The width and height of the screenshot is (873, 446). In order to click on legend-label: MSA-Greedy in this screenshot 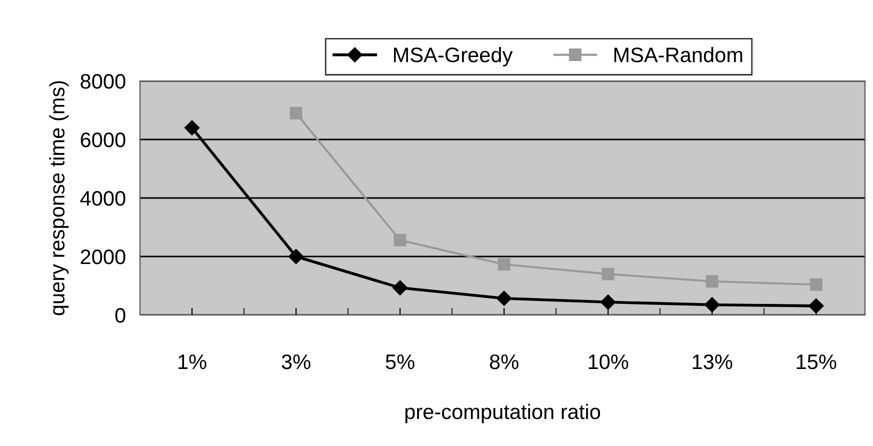, I will do `click(453, 56)`.